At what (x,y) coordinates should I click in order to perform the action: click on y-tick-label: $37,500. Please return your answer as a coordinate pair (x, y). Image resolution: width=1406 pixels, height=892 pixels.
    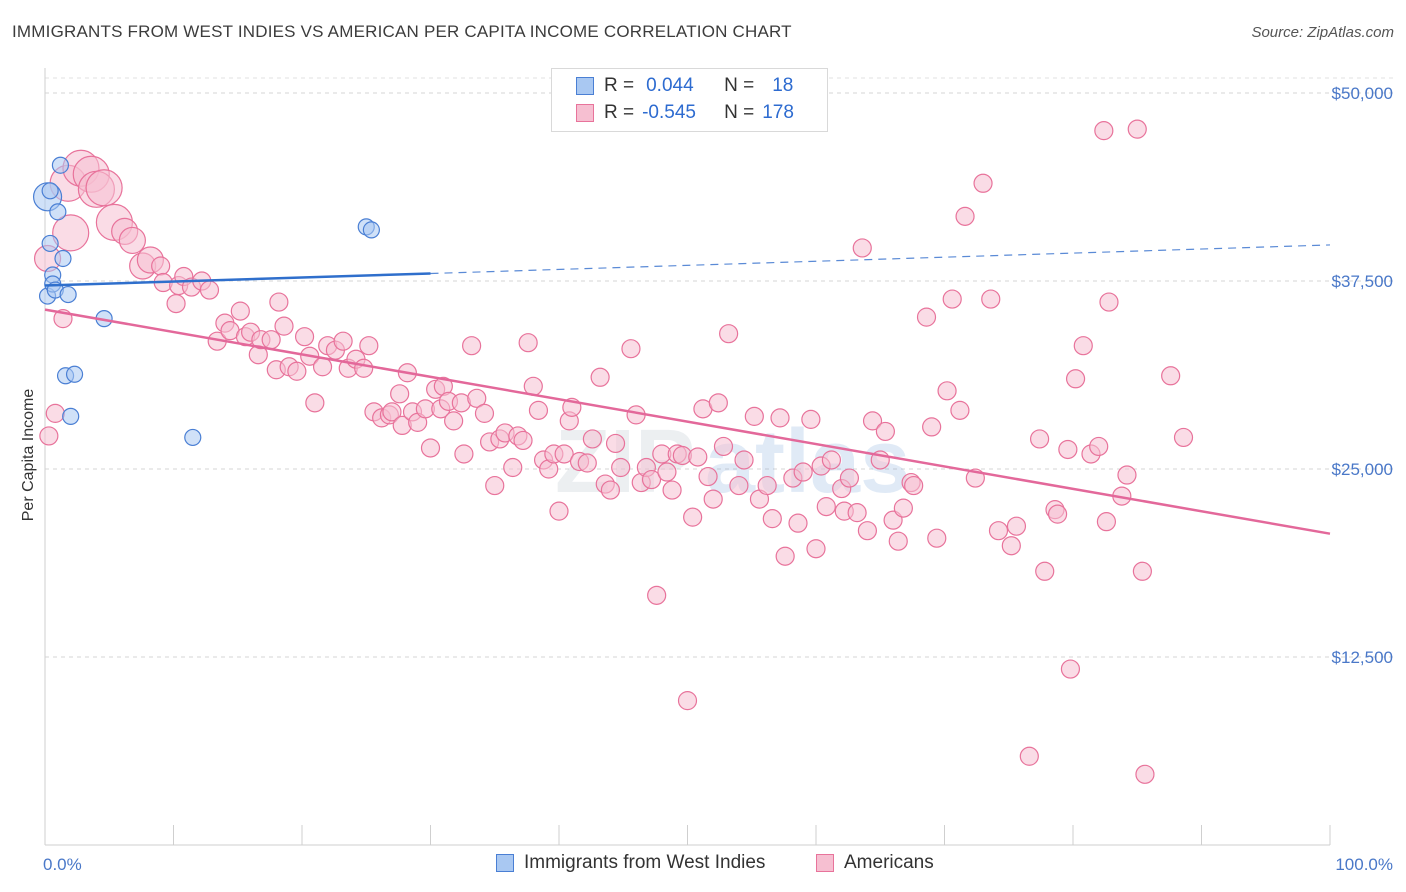
    Looking at the image, I should click on (1362, 281).